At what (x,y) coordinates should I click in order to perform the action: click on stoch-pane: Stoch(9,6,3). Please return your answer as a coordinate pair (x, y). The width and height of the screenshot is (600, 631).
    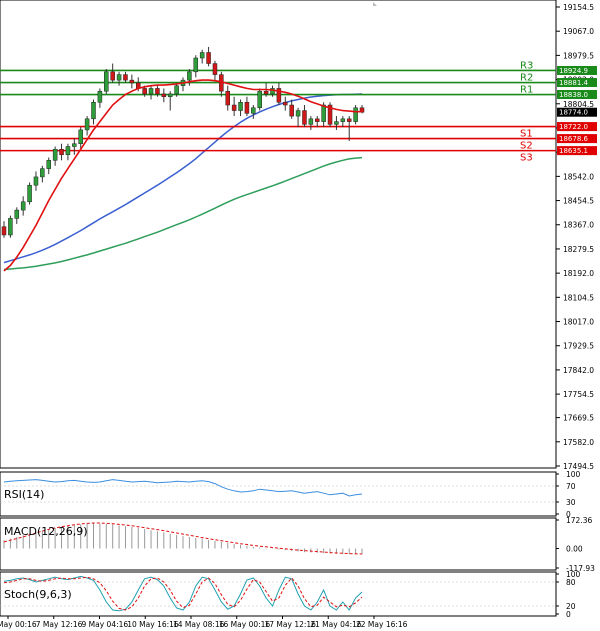
    Looking at the image, I should click on (278, 594).